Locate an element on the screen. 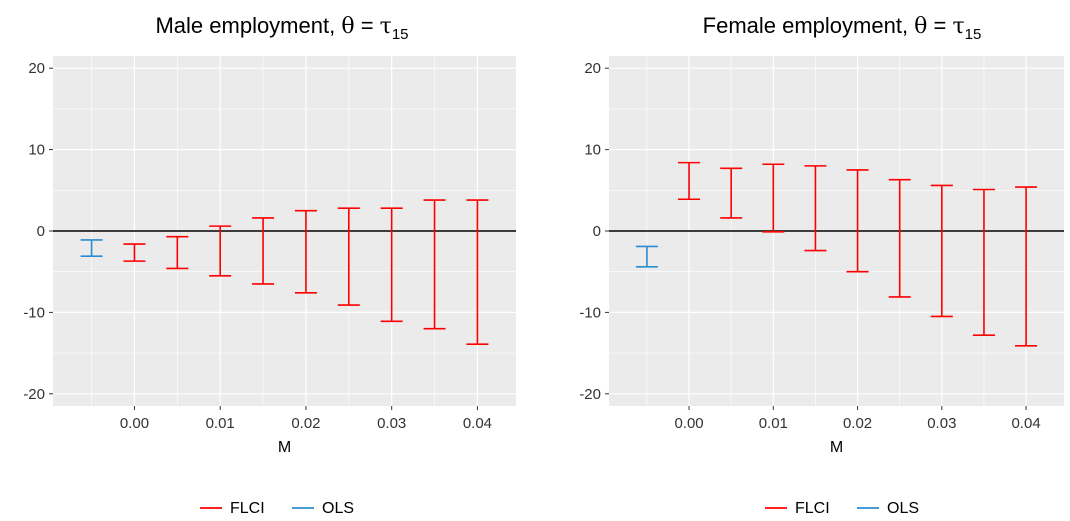 The width and height of the screenshot is (1070, 521). chart-title-text: Male employment, is located at coordinates (248, 25).